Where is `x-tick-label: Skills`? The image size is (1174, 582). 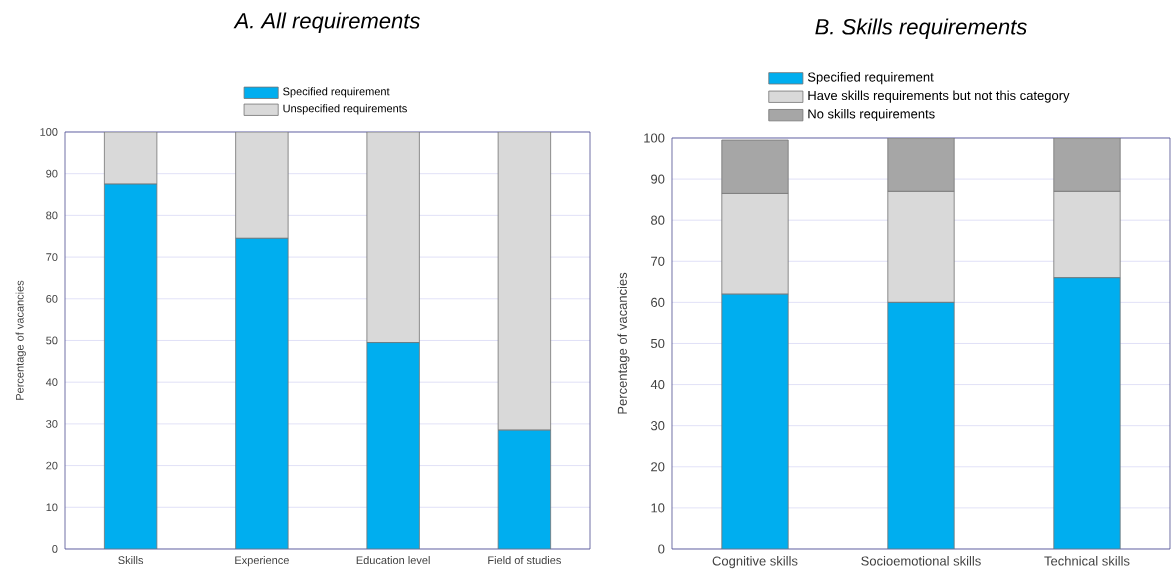 x-tick-label: Skills is located at coordinates (131, 560).